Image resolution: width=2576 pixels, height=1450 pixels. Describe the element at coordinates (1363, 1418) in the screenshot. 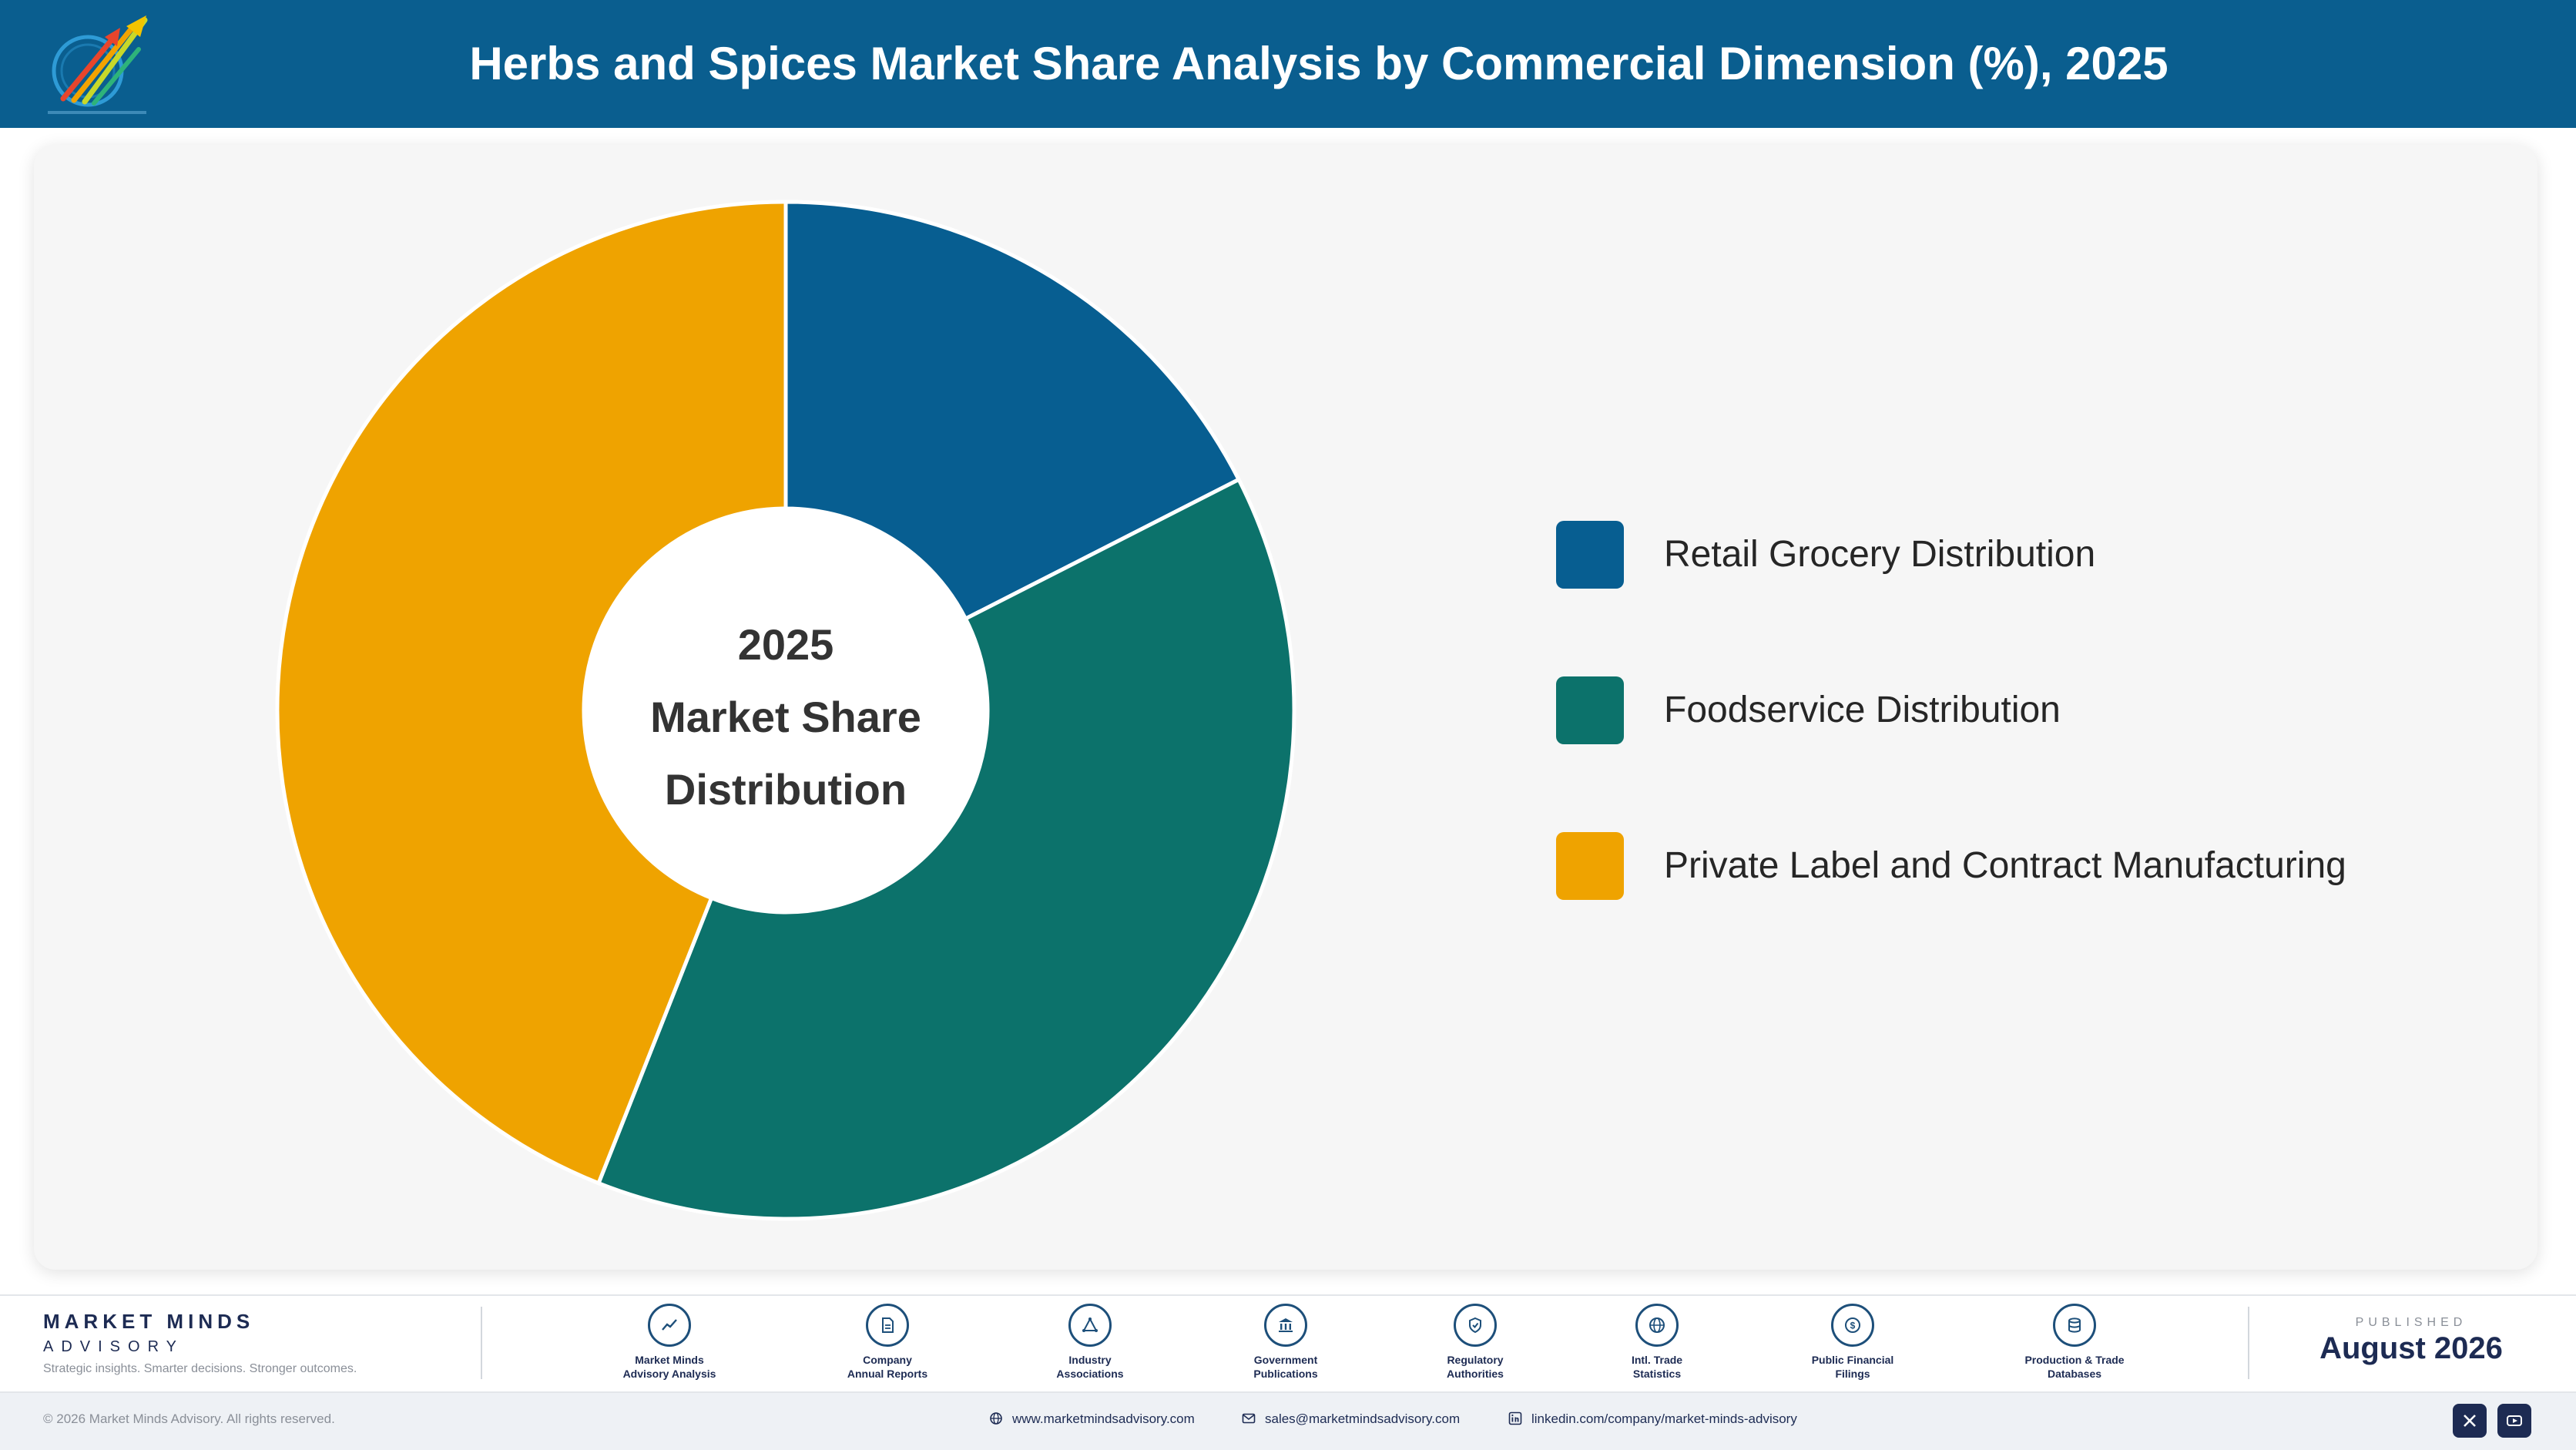

I see `email-text: sales@marketmindsadvisory.com` at that location.